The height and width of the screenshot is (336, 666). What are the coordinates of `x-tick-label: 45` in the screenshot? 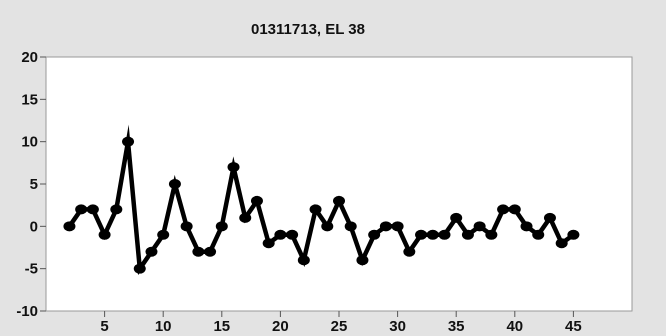 It's located at (573, 326).